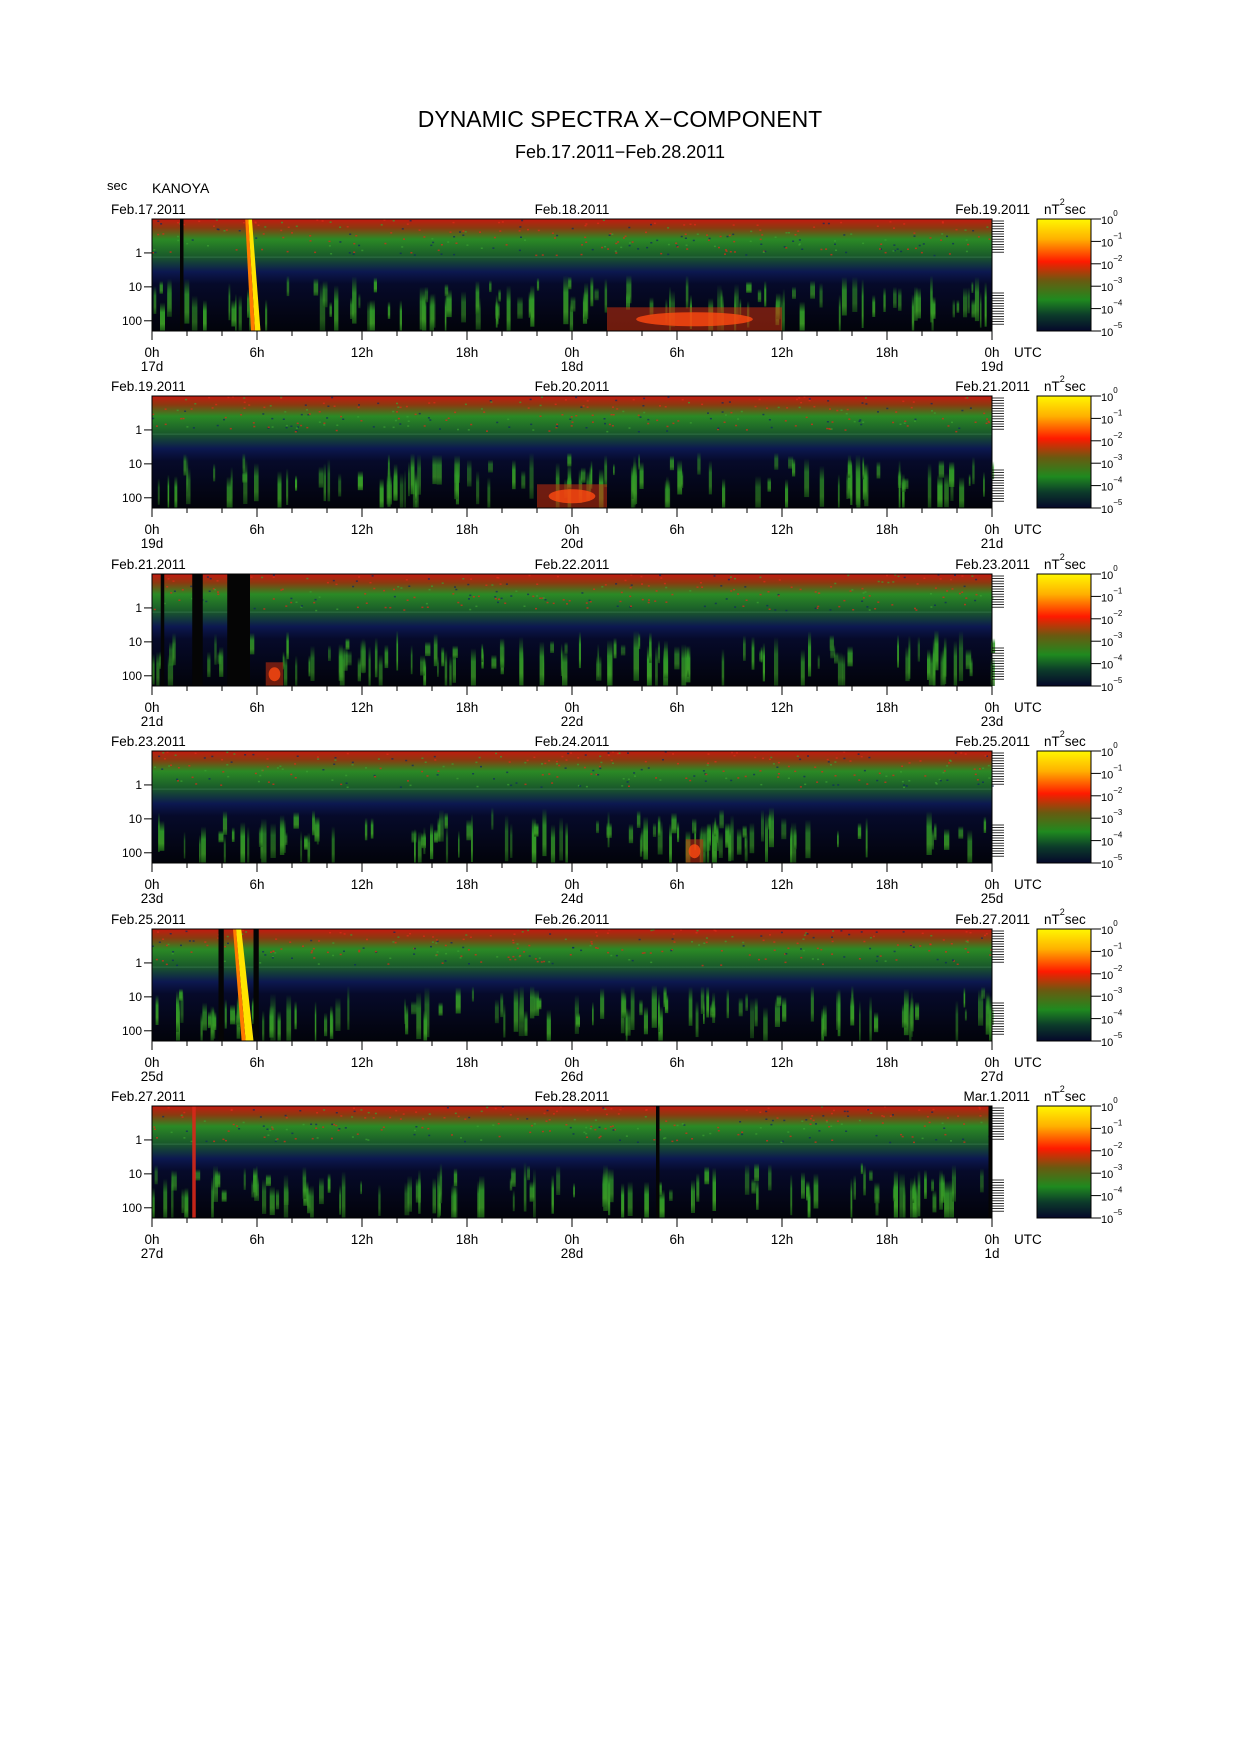 Image resolution: width=1240 pixels, height=1752 pixels. Describe the element at coordinates (136, 997) in the screenshot. I see `y-tick-label: 10` at that location.